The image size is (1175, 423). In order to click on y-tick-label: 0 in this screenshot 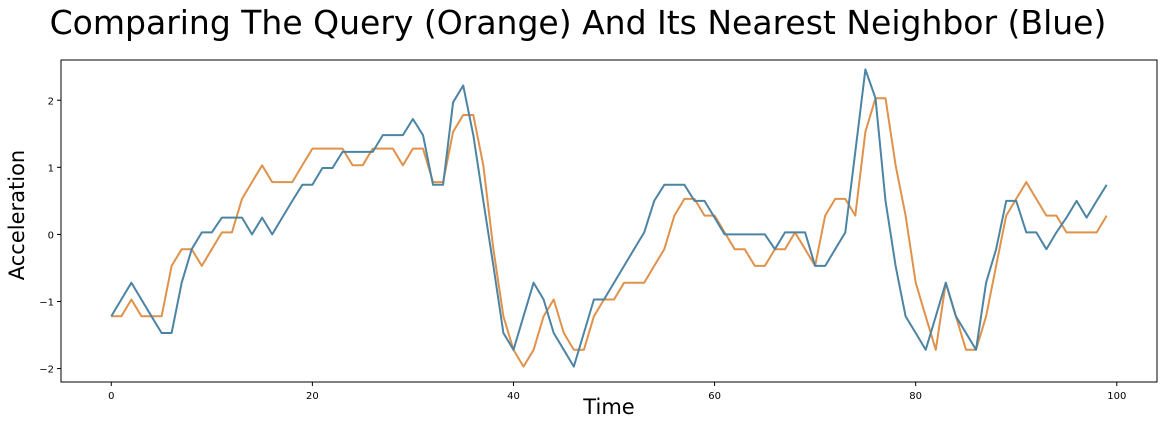, I will do `click(51, 235)`.